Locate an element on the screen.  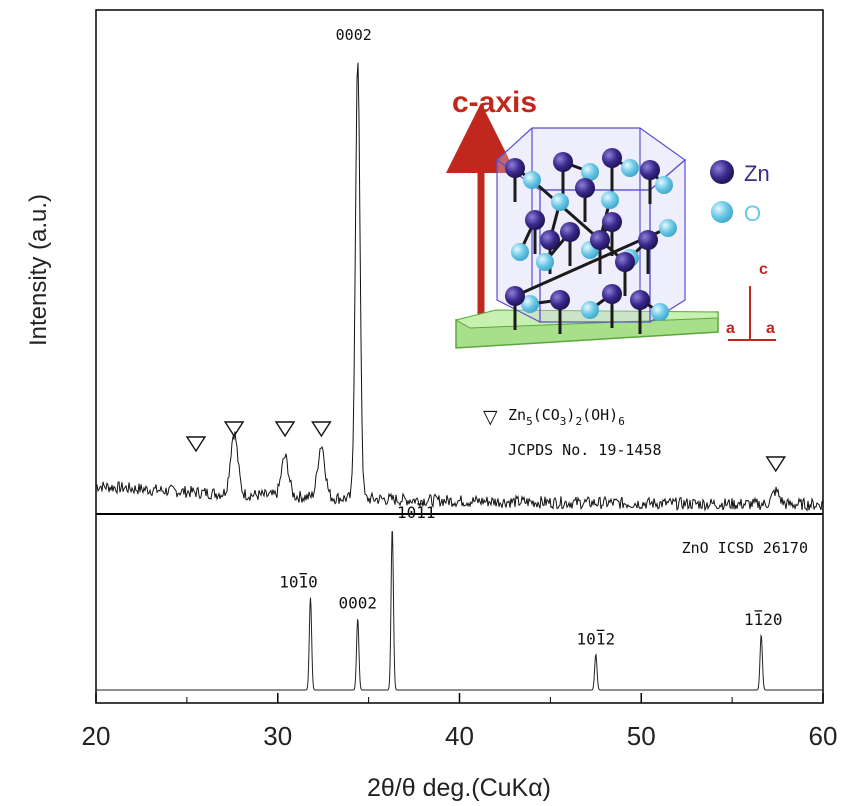
x-axis-ticks: 20 30 40 50 60 is located at coordinates (460, 722).